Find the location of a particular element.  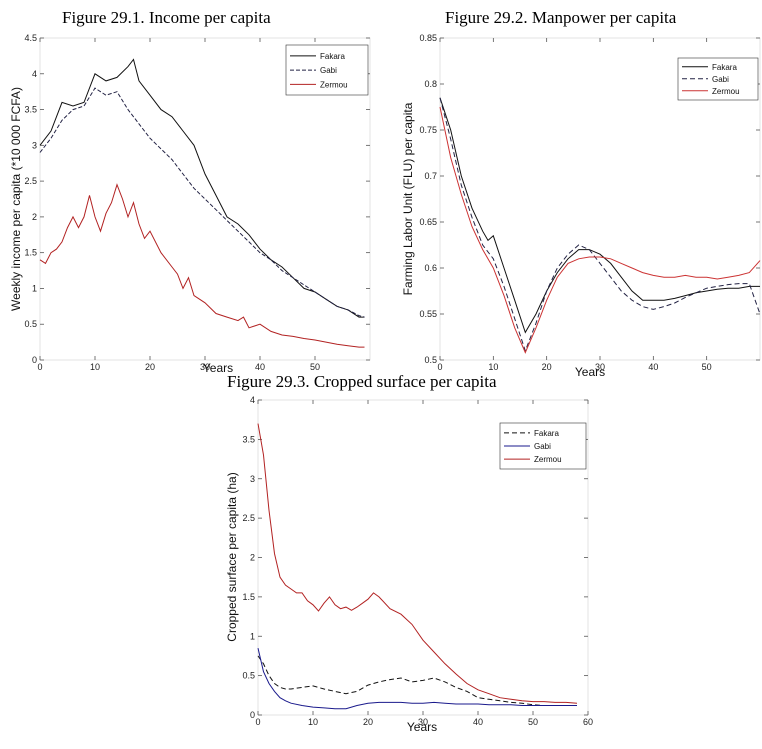

y-tick-label: 0.55 is located at coordinates (428, 314).